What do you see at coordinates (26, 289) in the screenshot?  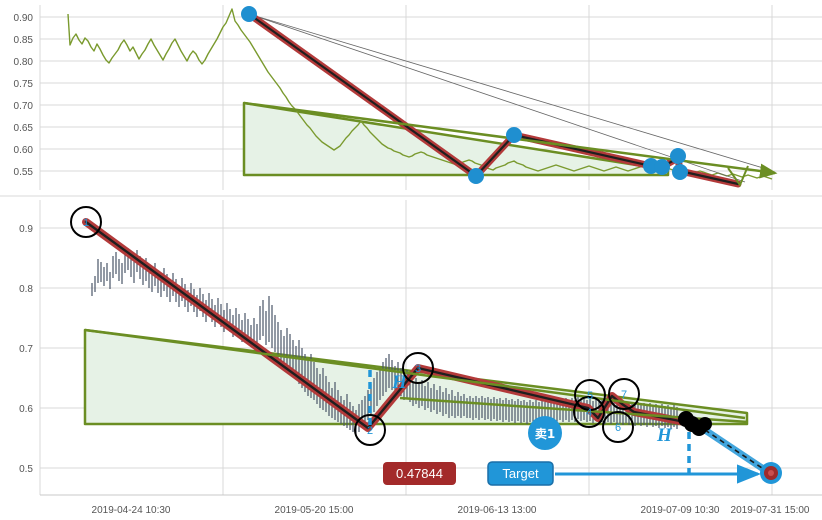 I see `detail-ytick-1: 0.8` at bounding box center [26, 289].